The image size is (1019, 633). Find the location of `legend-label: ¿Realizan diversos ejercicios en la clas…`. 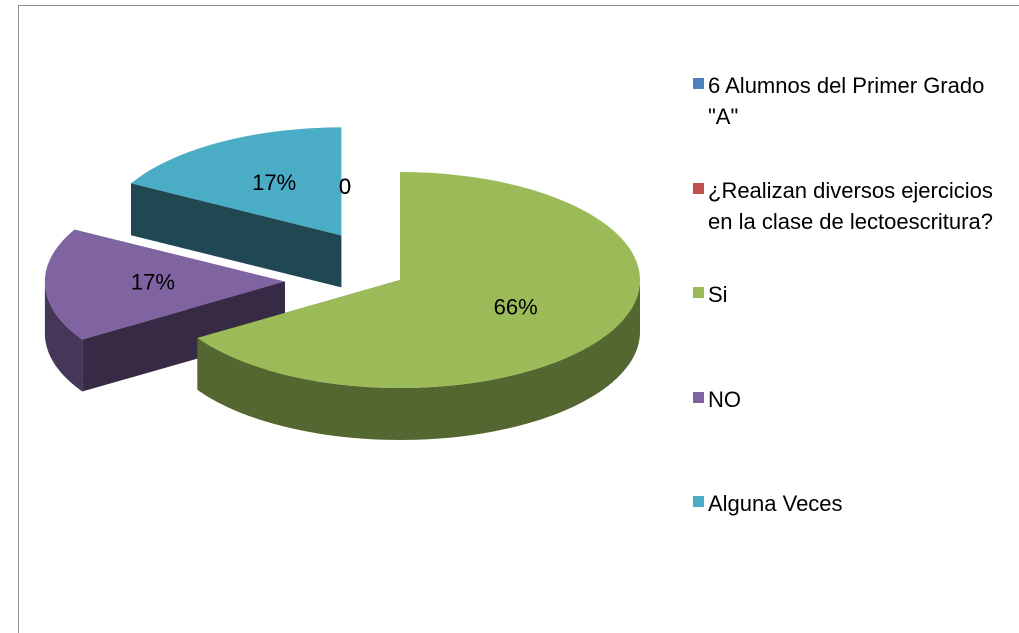

legend-label: ¿Realizan diversos ejercicios en la clas… is located at coordinates (850, 205).